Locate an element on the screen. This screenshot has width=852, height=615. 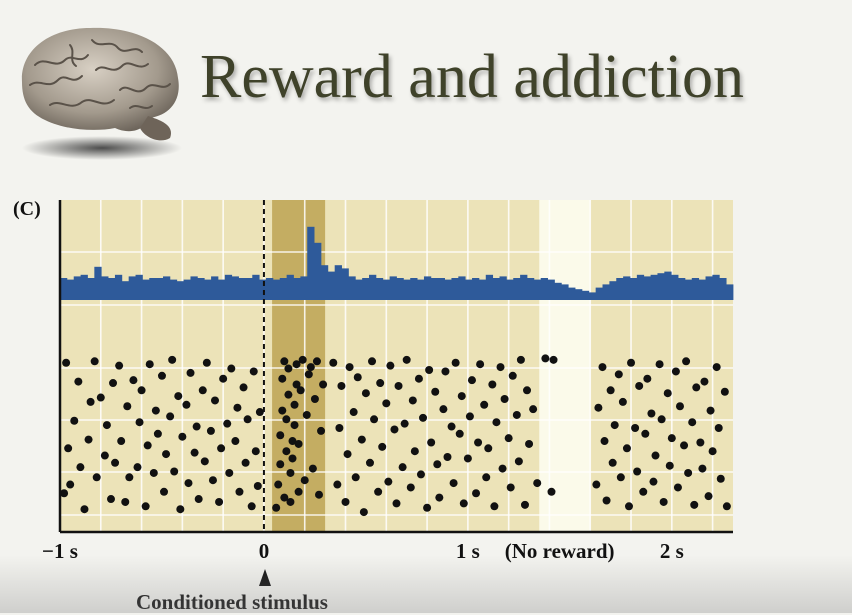
x-tick-label: (No reward) is located at coordinates (559, 551).